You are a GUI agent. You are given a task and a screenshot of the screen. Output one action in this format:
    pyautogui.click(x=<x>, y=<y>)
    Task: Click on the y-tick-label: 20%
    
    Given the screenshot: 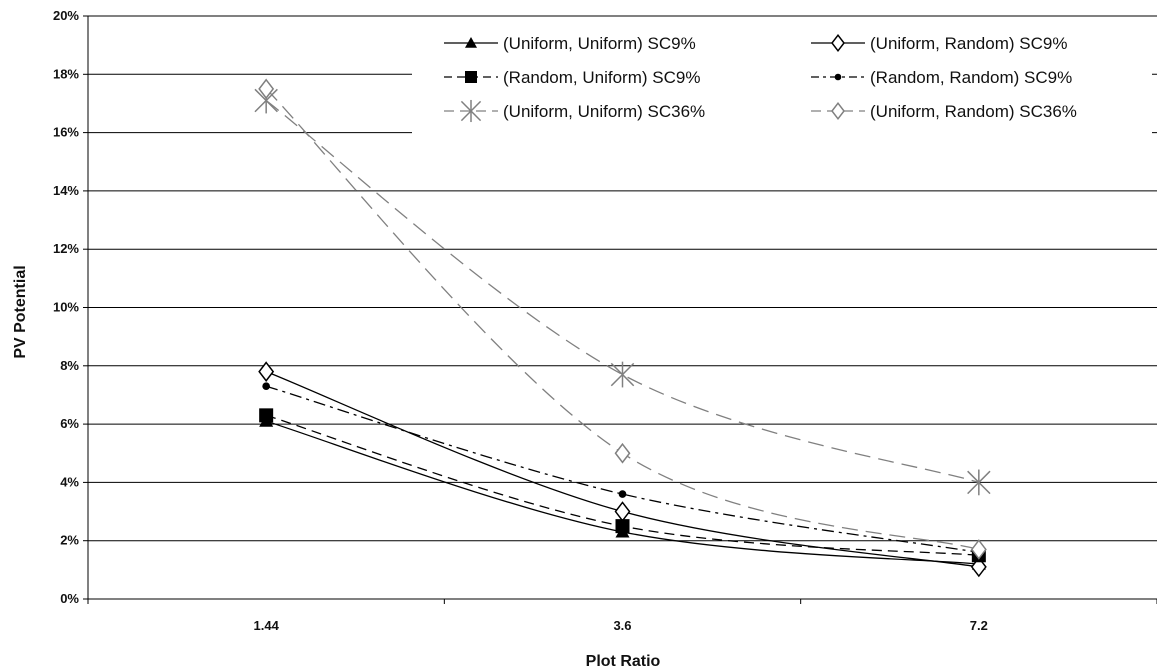 What is the action you would take?
    pyautogui.click(x=66, y=15)
    